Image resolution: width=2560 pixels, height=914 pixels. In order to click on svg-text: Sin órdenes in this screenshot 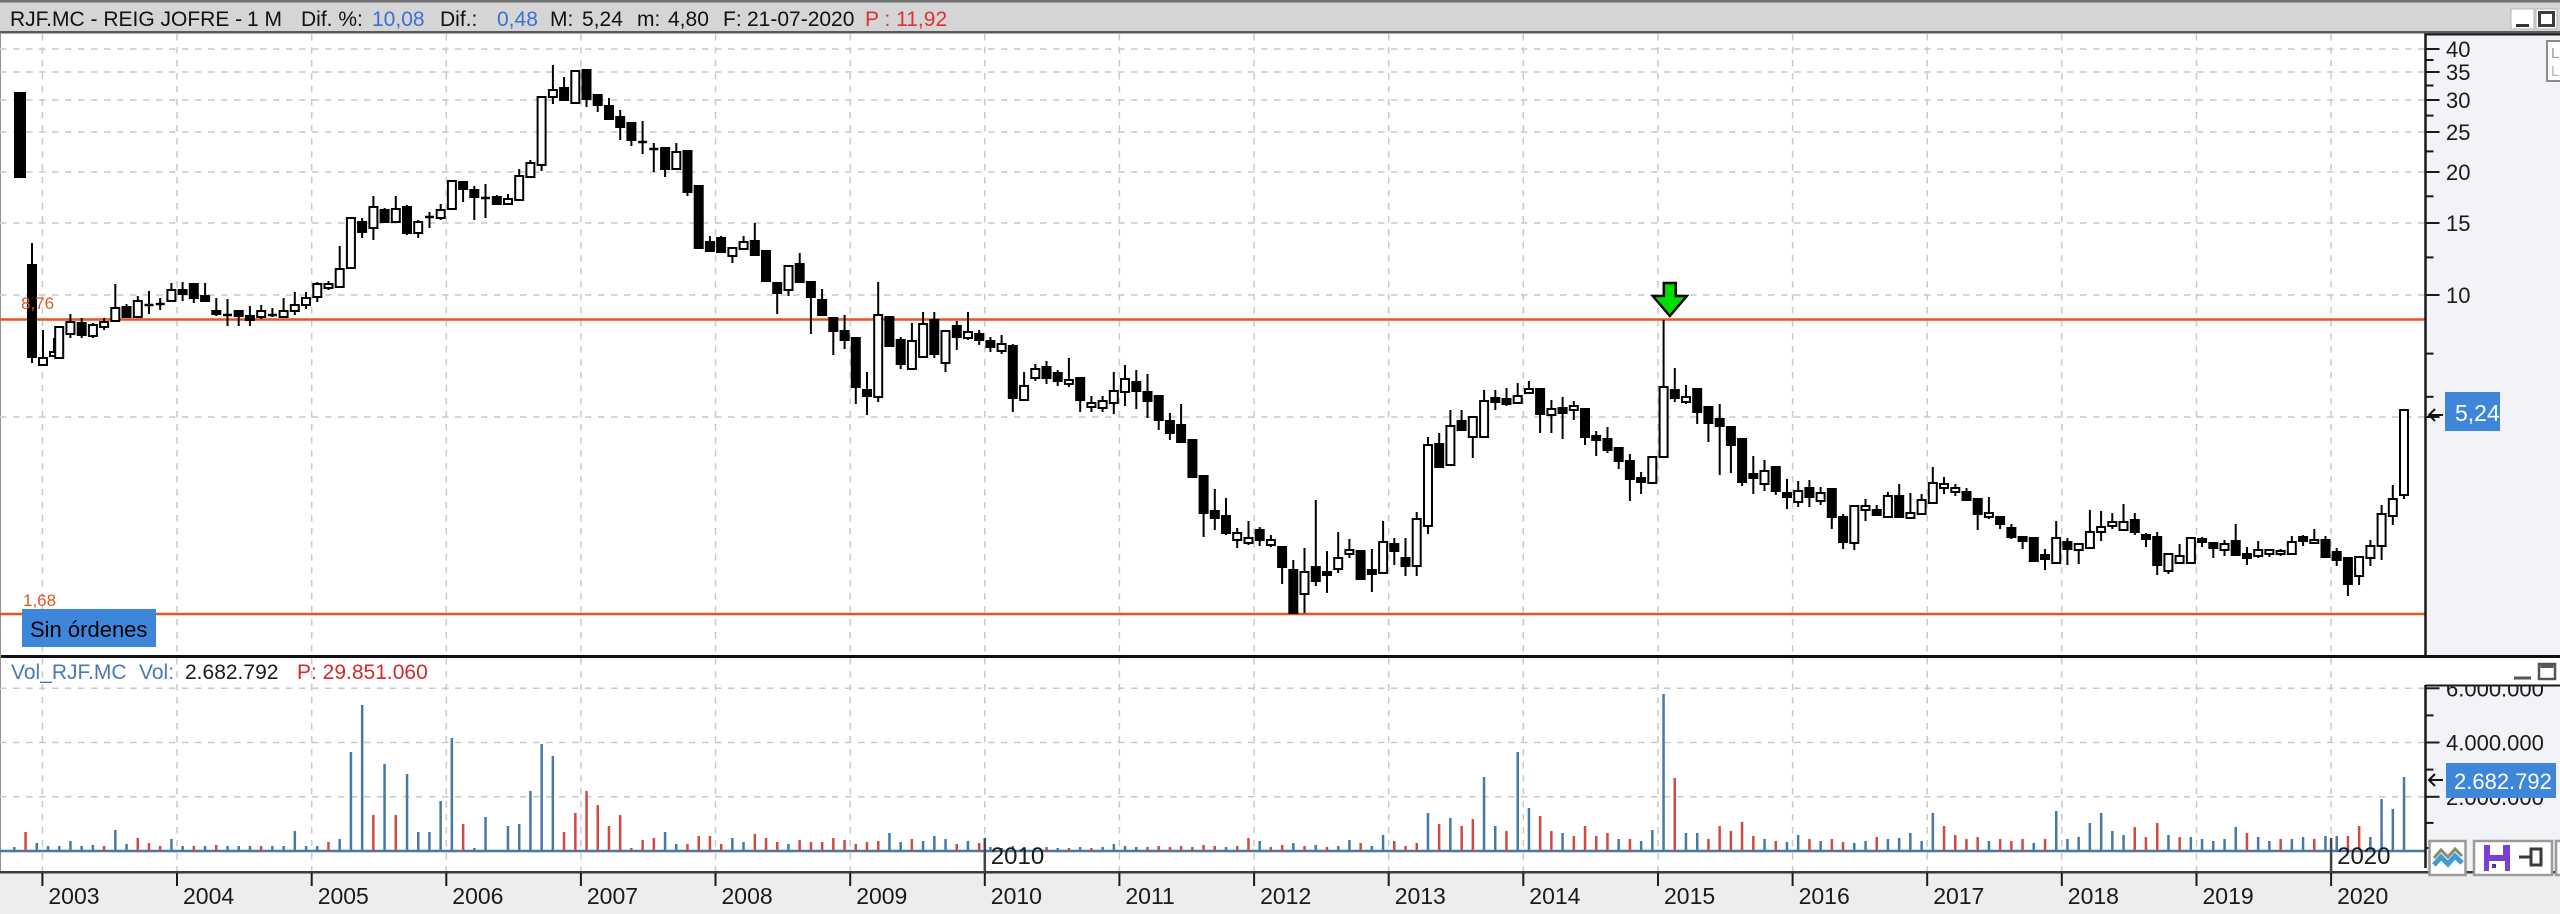, I will do `click(88, 629)`.